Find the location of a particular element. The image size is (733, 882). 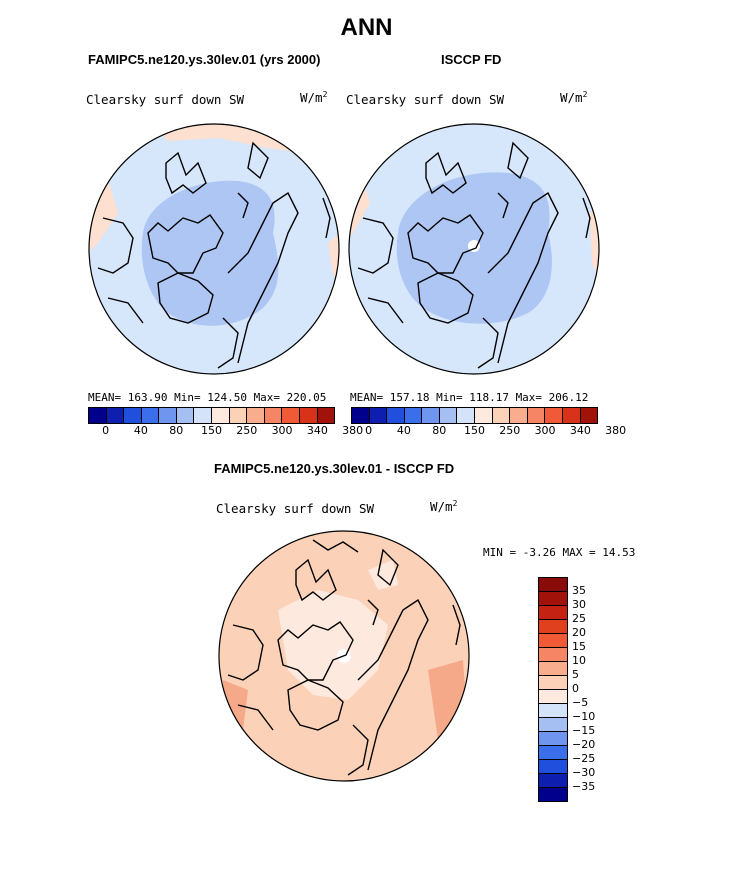

colorbar-tick-label: −30 is located at coordinates (584, 772).